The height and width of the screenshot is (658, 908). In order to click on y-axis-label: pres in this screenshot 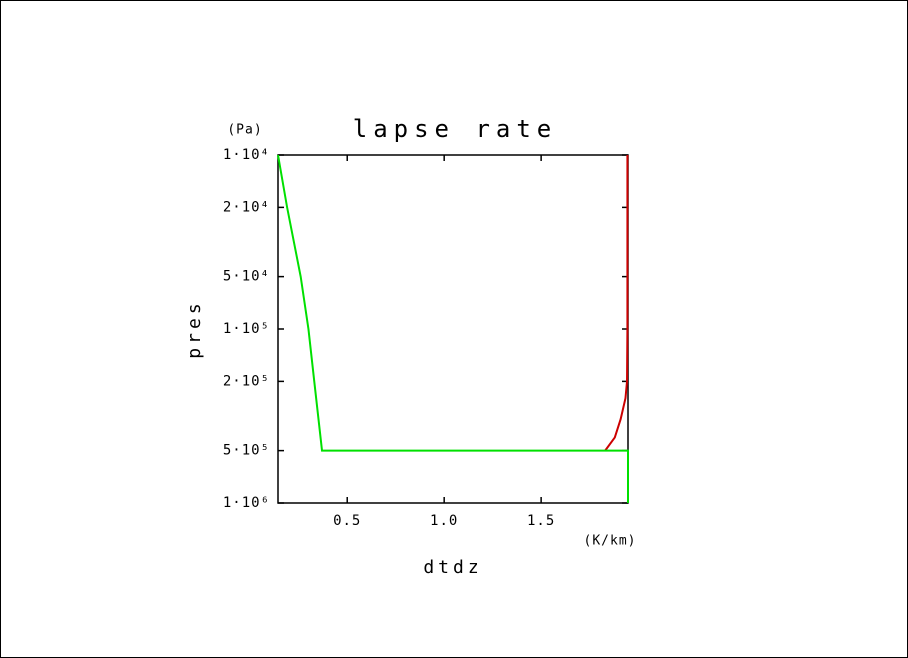, I will do `click(194, 328)`.